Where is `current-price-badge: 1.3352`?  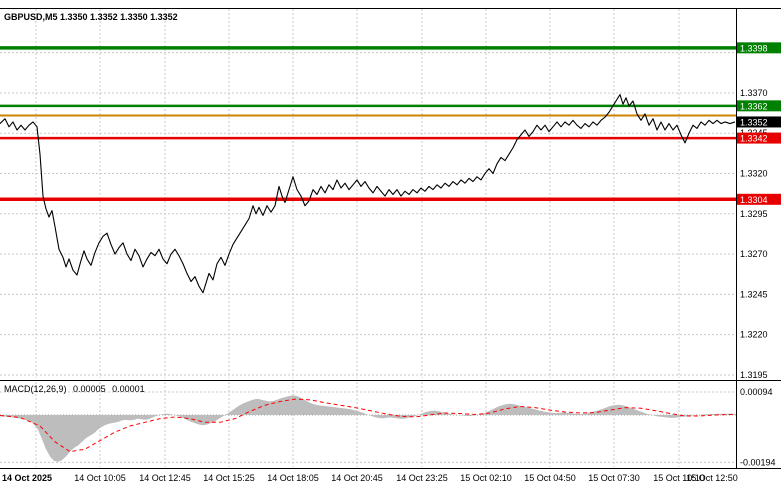 current-price-badge: 1.3352 is located at coordinates (754, 122).